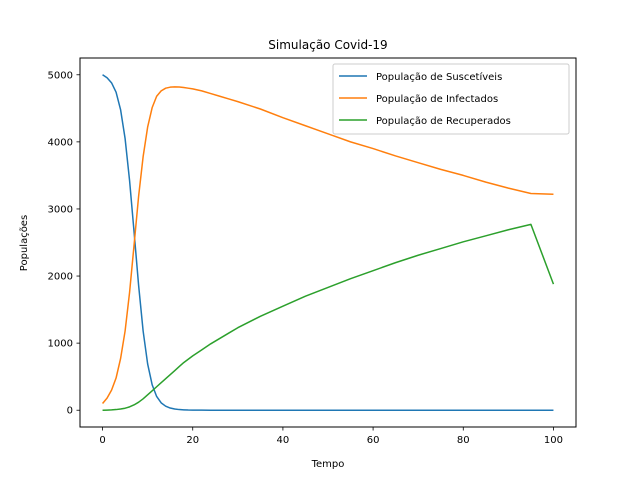 This screenshot has height=480, width=640. I want to click on x-tick-label: 20, so click(192, 440).